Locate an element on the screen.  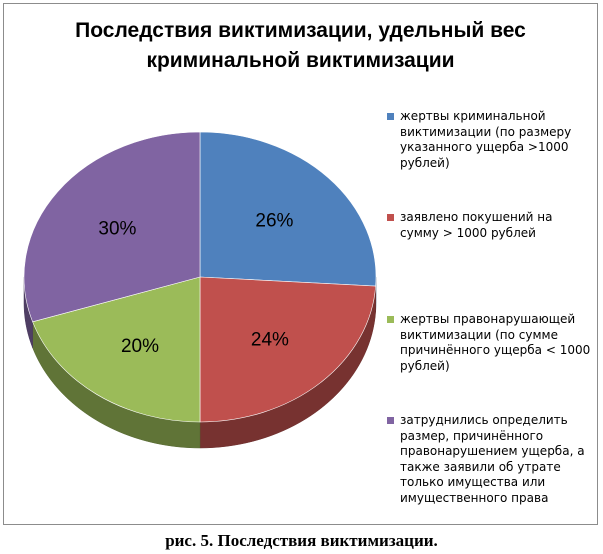
legend-label-line: затруднились определить is located at coordinates (484, 420).